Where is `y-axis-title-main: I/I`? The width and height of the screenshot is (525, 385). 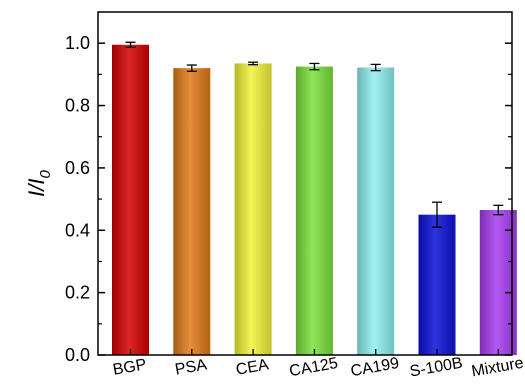
y-axis-title-main: I/I is located at coordinates (36, 188).